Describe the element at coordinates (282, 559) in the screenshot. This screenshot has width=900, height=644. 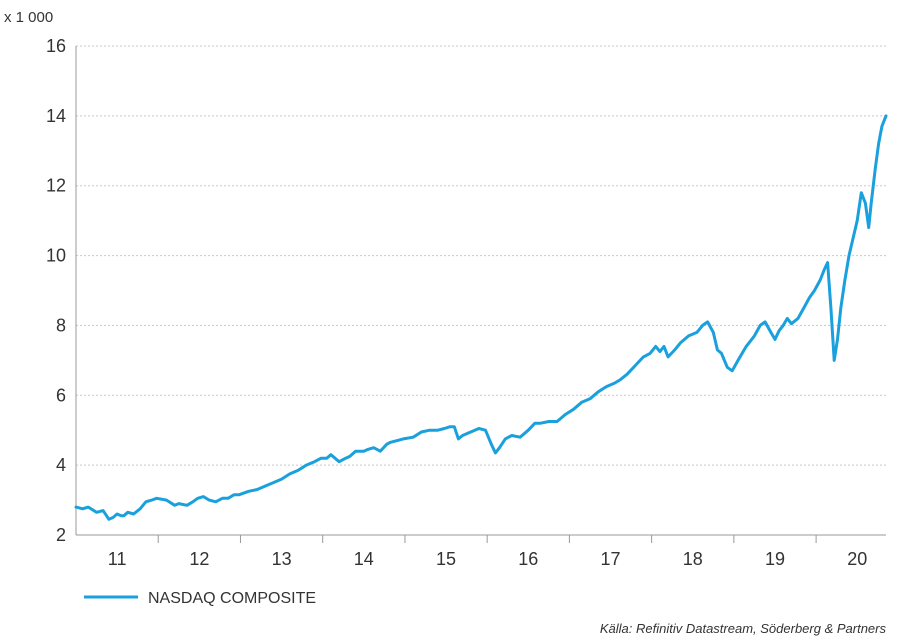
I see `x-tick-label: 13` at that location.